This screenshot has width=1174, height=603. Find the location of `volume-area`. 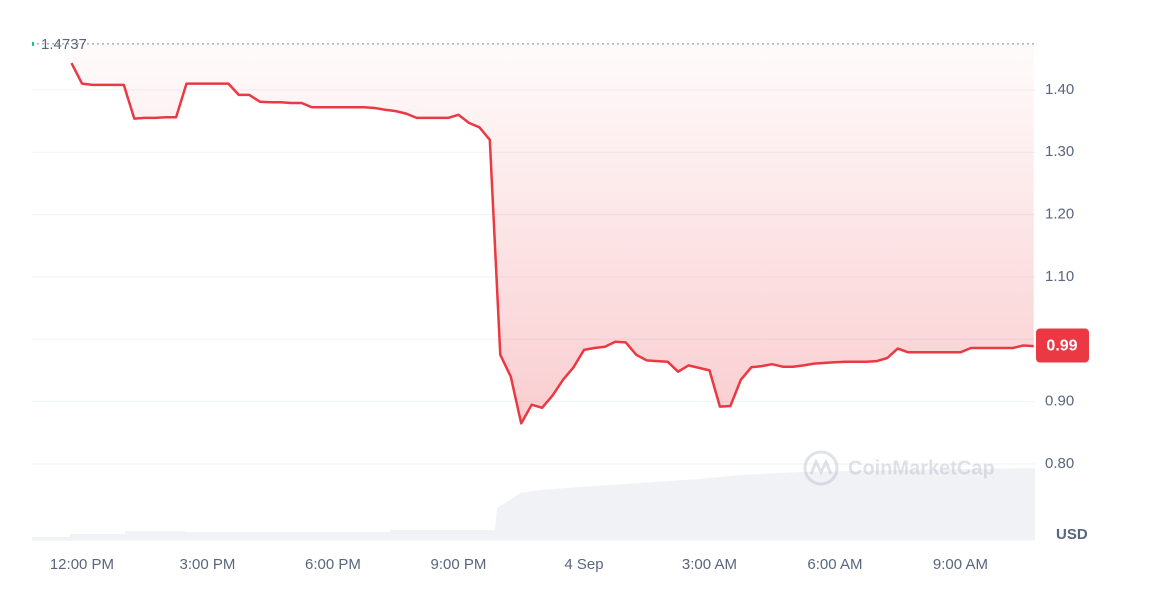

volume-area is located at coordinates (533, 504).